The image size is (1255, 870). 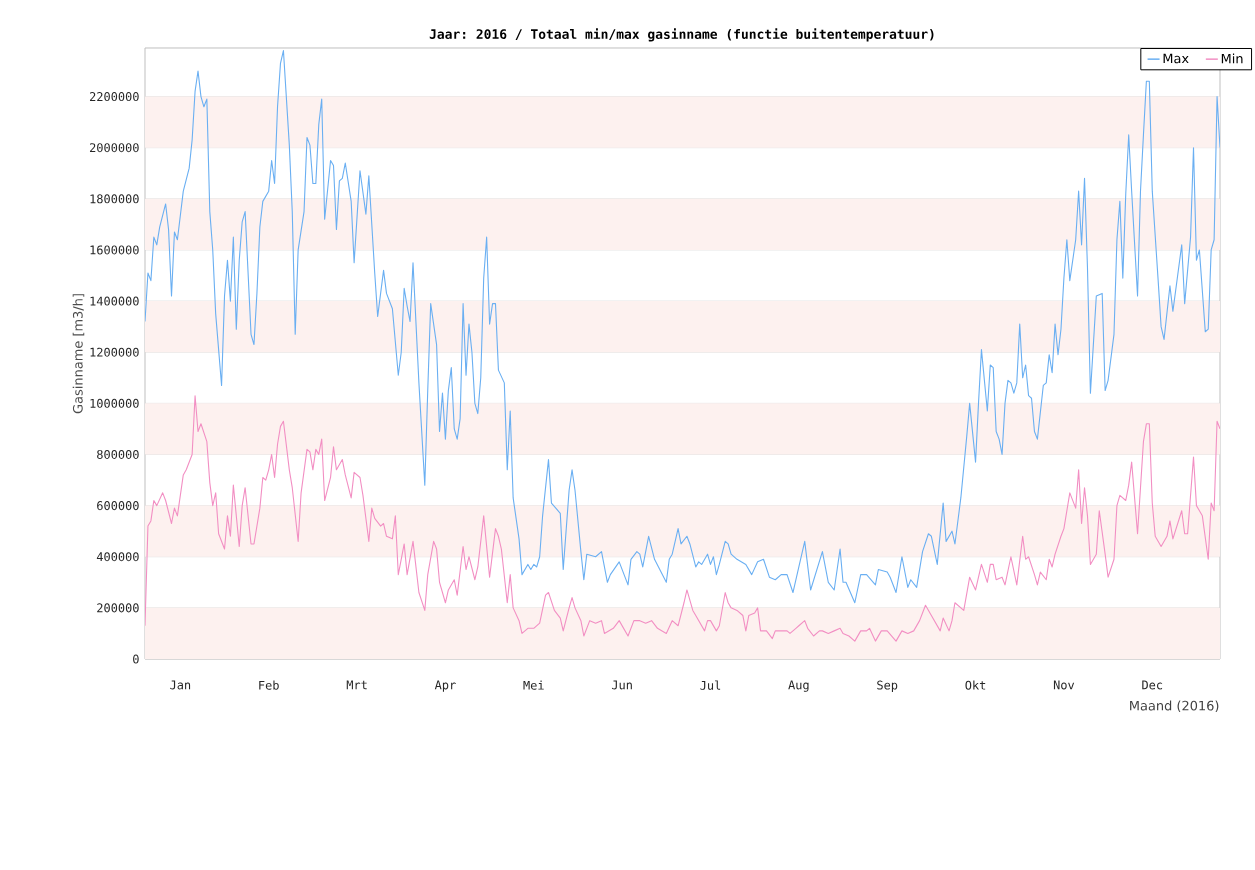 What do you see at coordinates (445, 686) in the screenshot?
I see `x-tick-label: Apr` at bounding box center [445, 686].